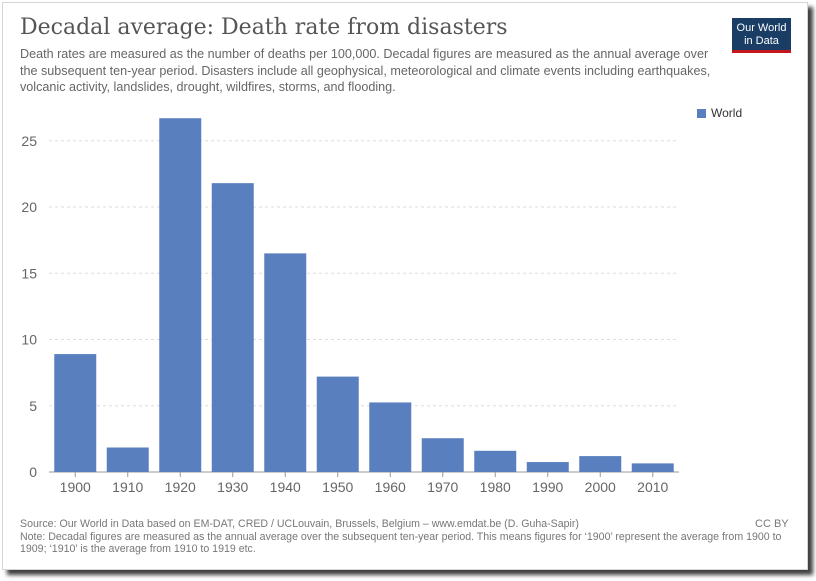 Image resolution: width=816 pixels, height=581 pixels. Describe the element at coordinates (337, 424) in the screenshot. I see `bar-1950` at that location.